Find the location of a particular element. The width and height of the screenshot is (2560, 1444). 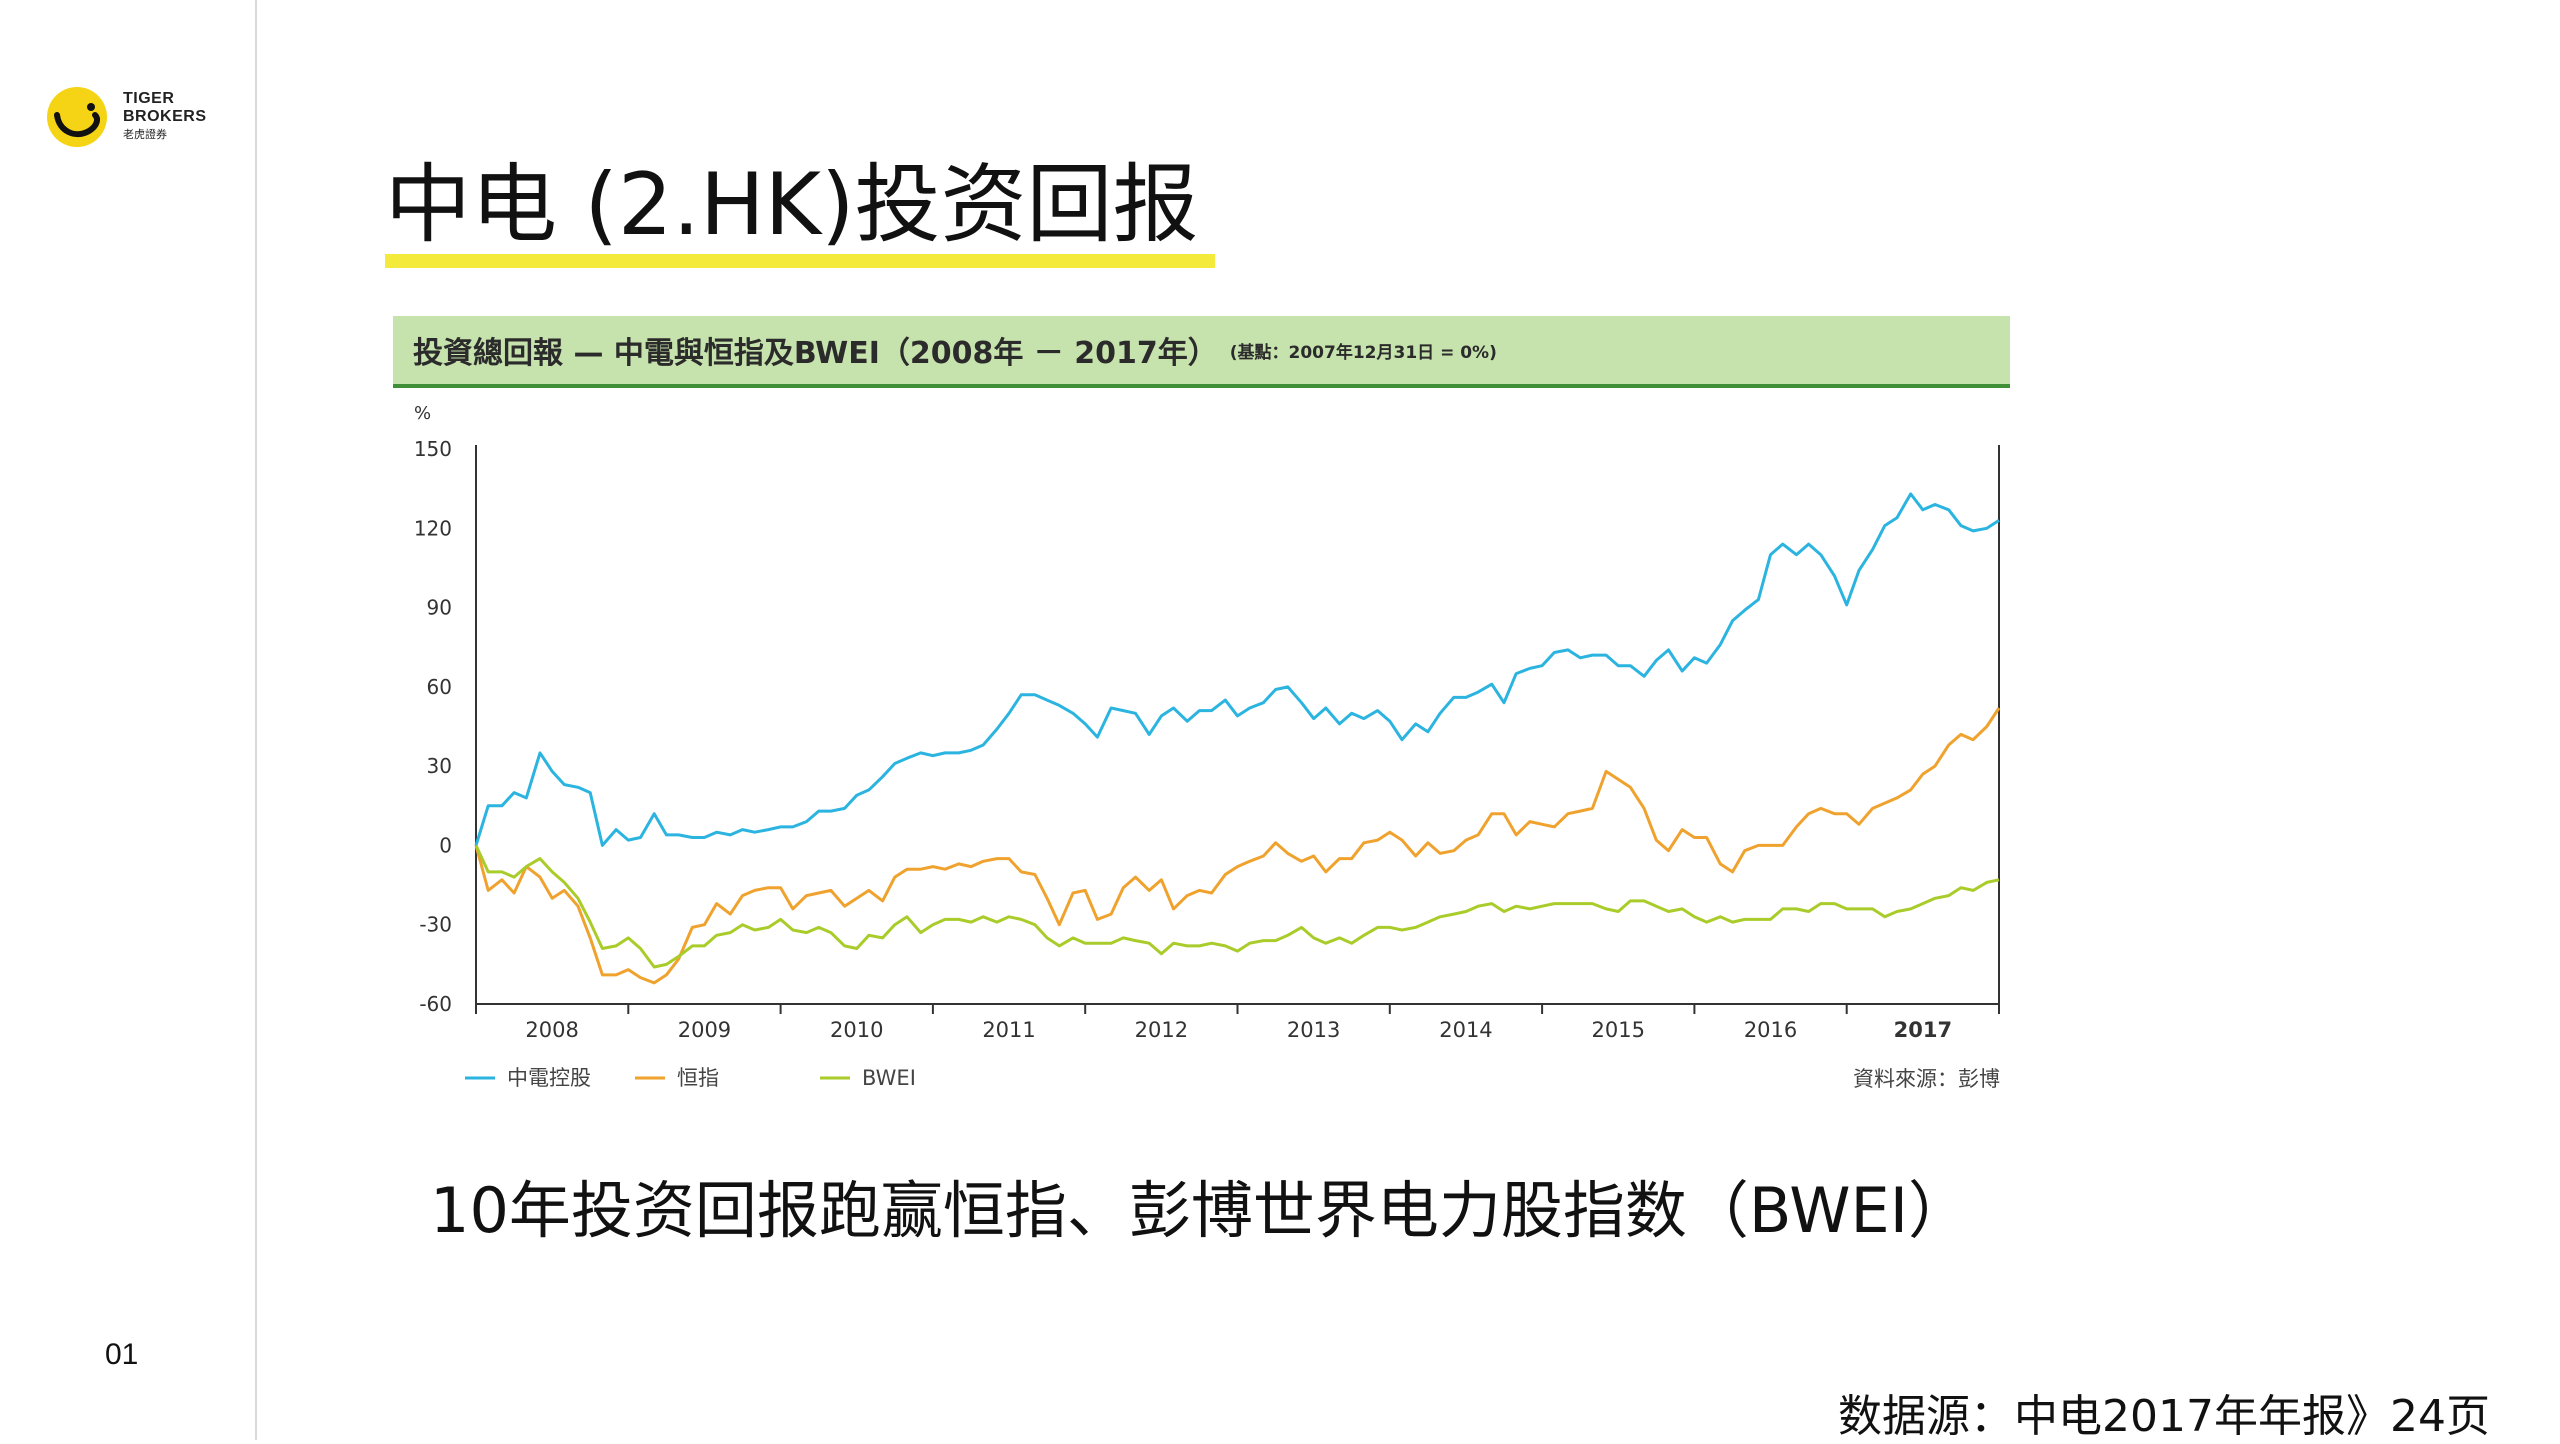

legend-label-1: 中電控股 is located at coordinates (549, 1078).